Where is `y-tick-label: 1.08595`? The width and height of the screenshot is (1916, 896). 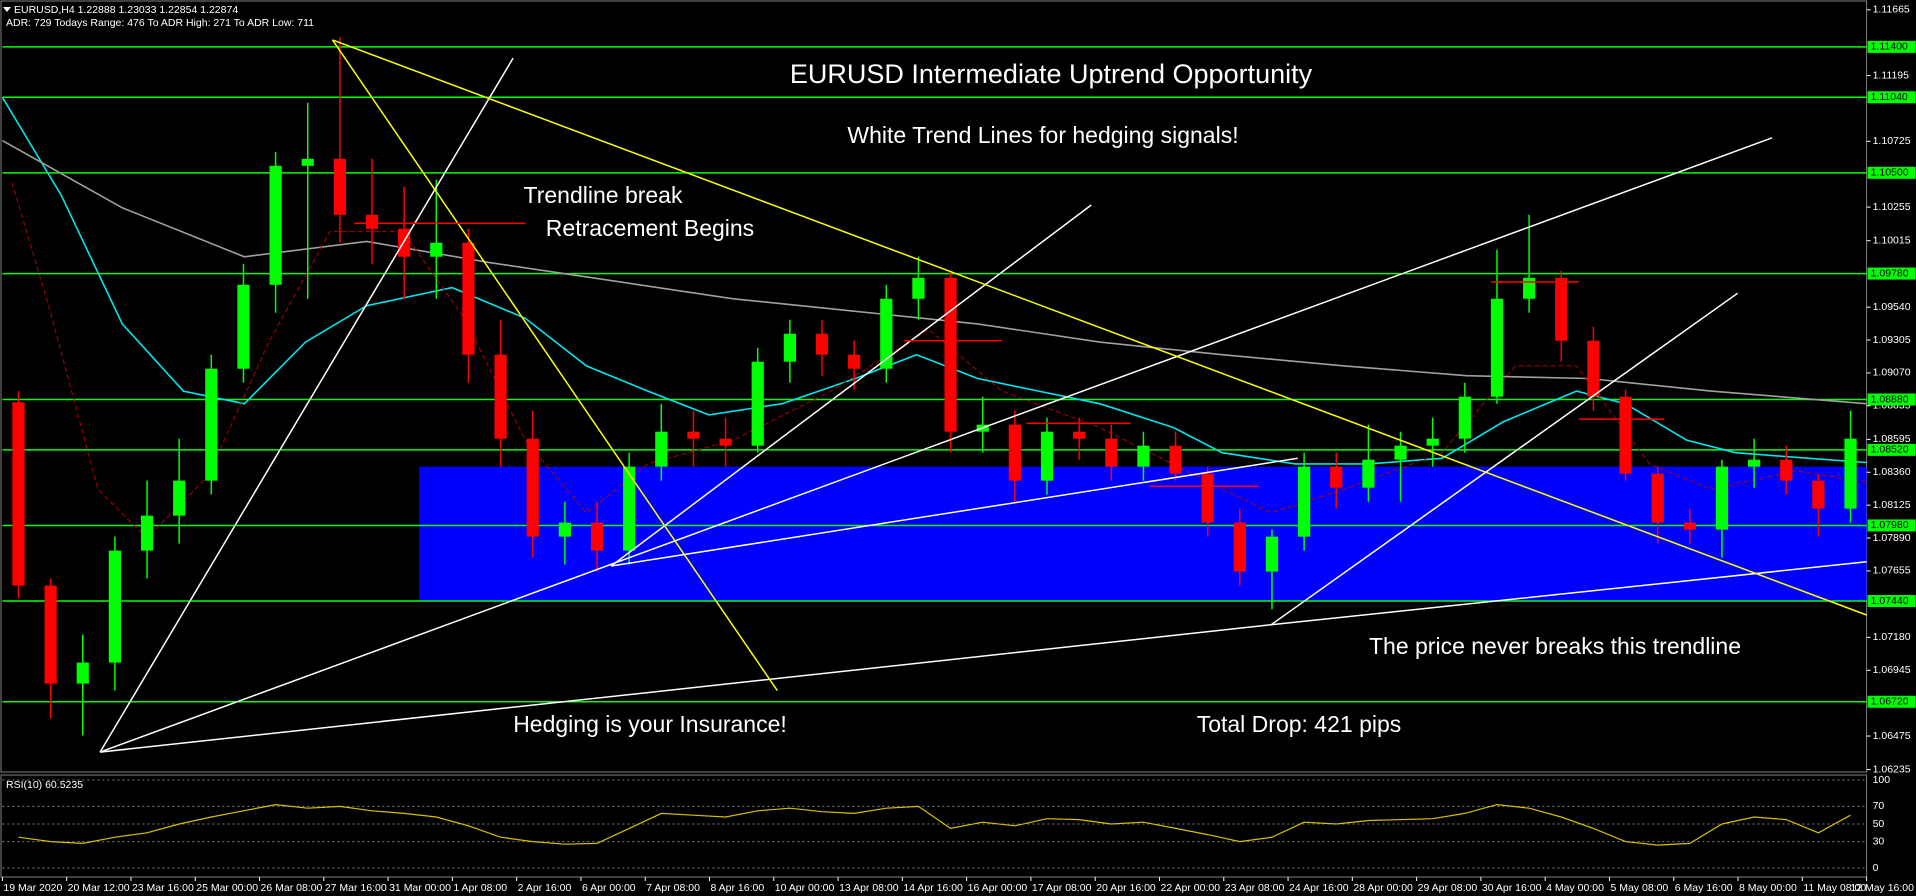 y-tick-label: 1.08595 is located at coordinates (1892, 439).